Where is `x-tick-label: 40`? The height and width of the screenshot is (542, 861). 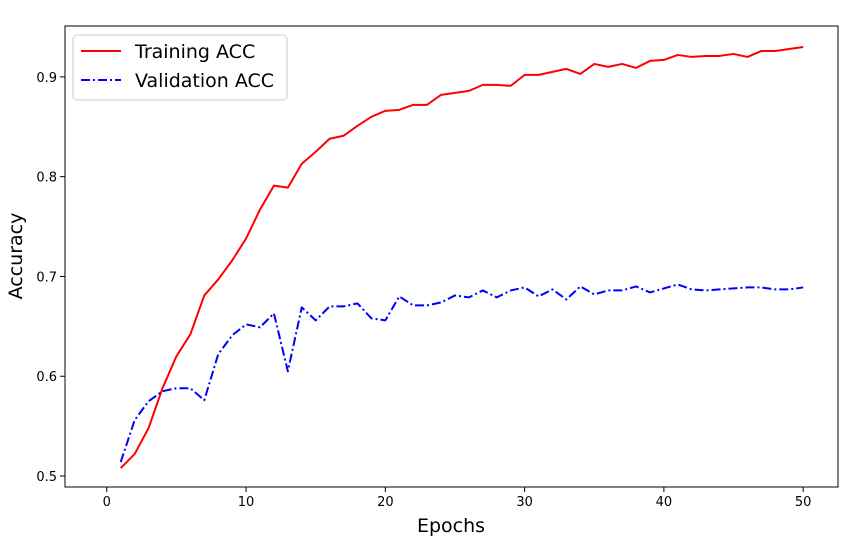
x-tick-label: 40 is located at coordinates (664, 502).